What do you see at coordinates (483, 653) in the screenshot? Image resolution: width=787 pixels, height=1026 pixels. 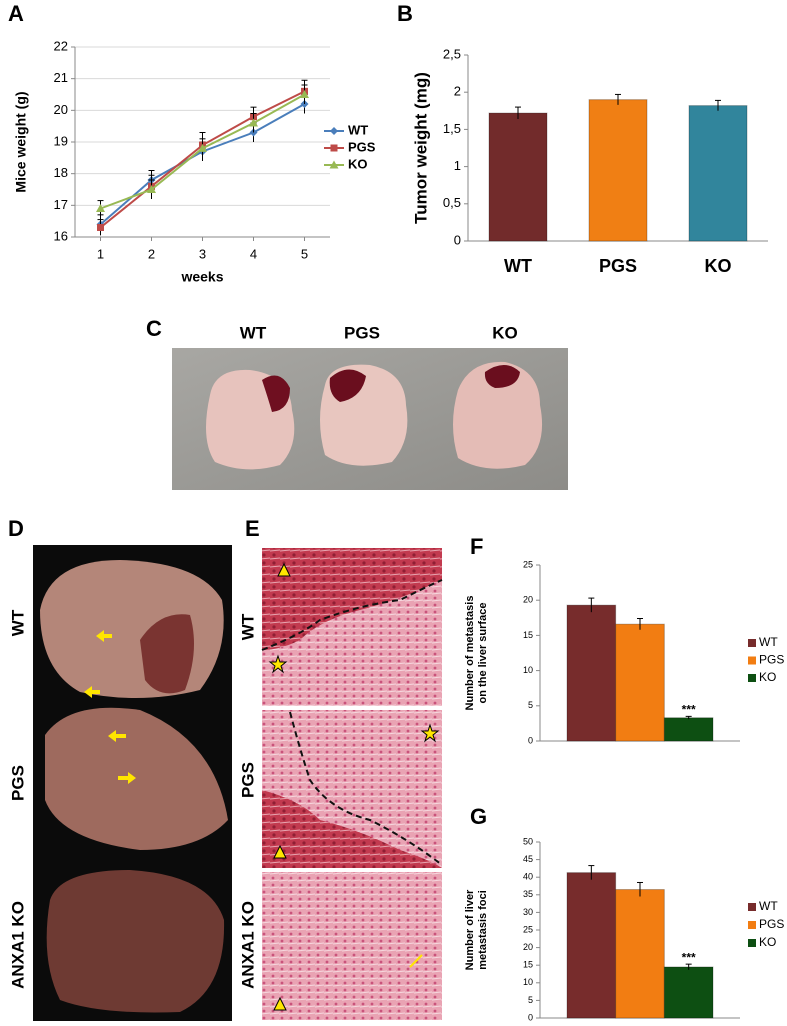 I see `y-axis-label: on the liver surface` at bounding box center [483, 653].